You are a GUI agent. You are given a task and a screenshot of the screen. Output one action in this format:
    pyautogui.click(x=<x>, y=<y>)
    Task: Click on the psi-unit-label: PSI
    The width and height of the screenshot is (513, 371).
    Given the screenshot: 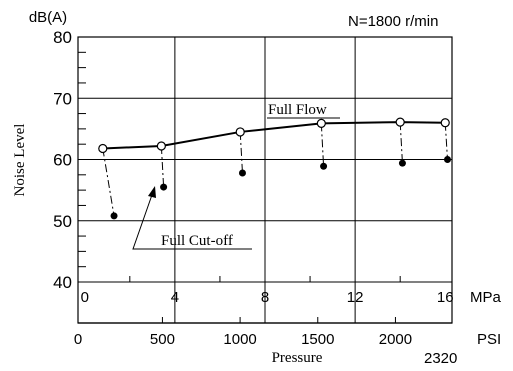 What is the action you would take?
    pyautogui.click(x=489, y=339)
    